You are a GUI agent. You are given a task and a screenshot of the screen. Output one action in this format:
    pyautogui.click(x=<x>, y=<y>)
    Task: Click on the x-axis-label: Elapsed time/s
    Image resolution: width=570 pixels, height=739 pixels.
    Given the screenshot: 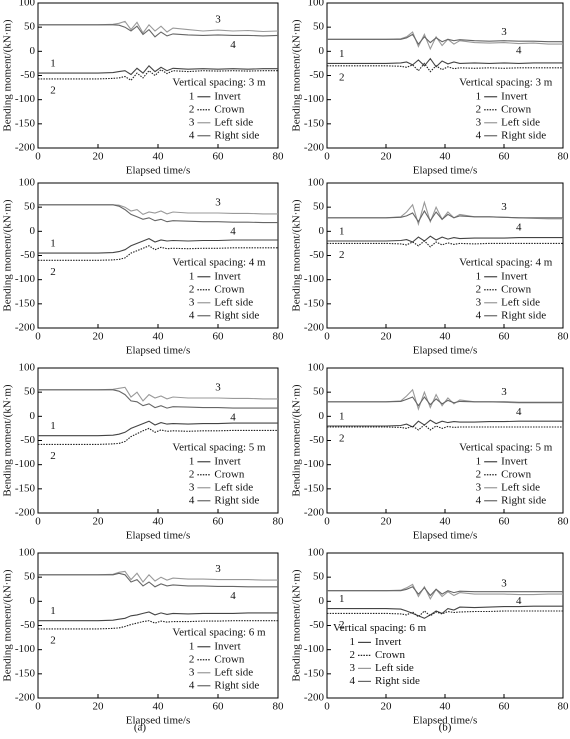 What is the action you would take?
    pyautogui.click(x=158, y=536)
    